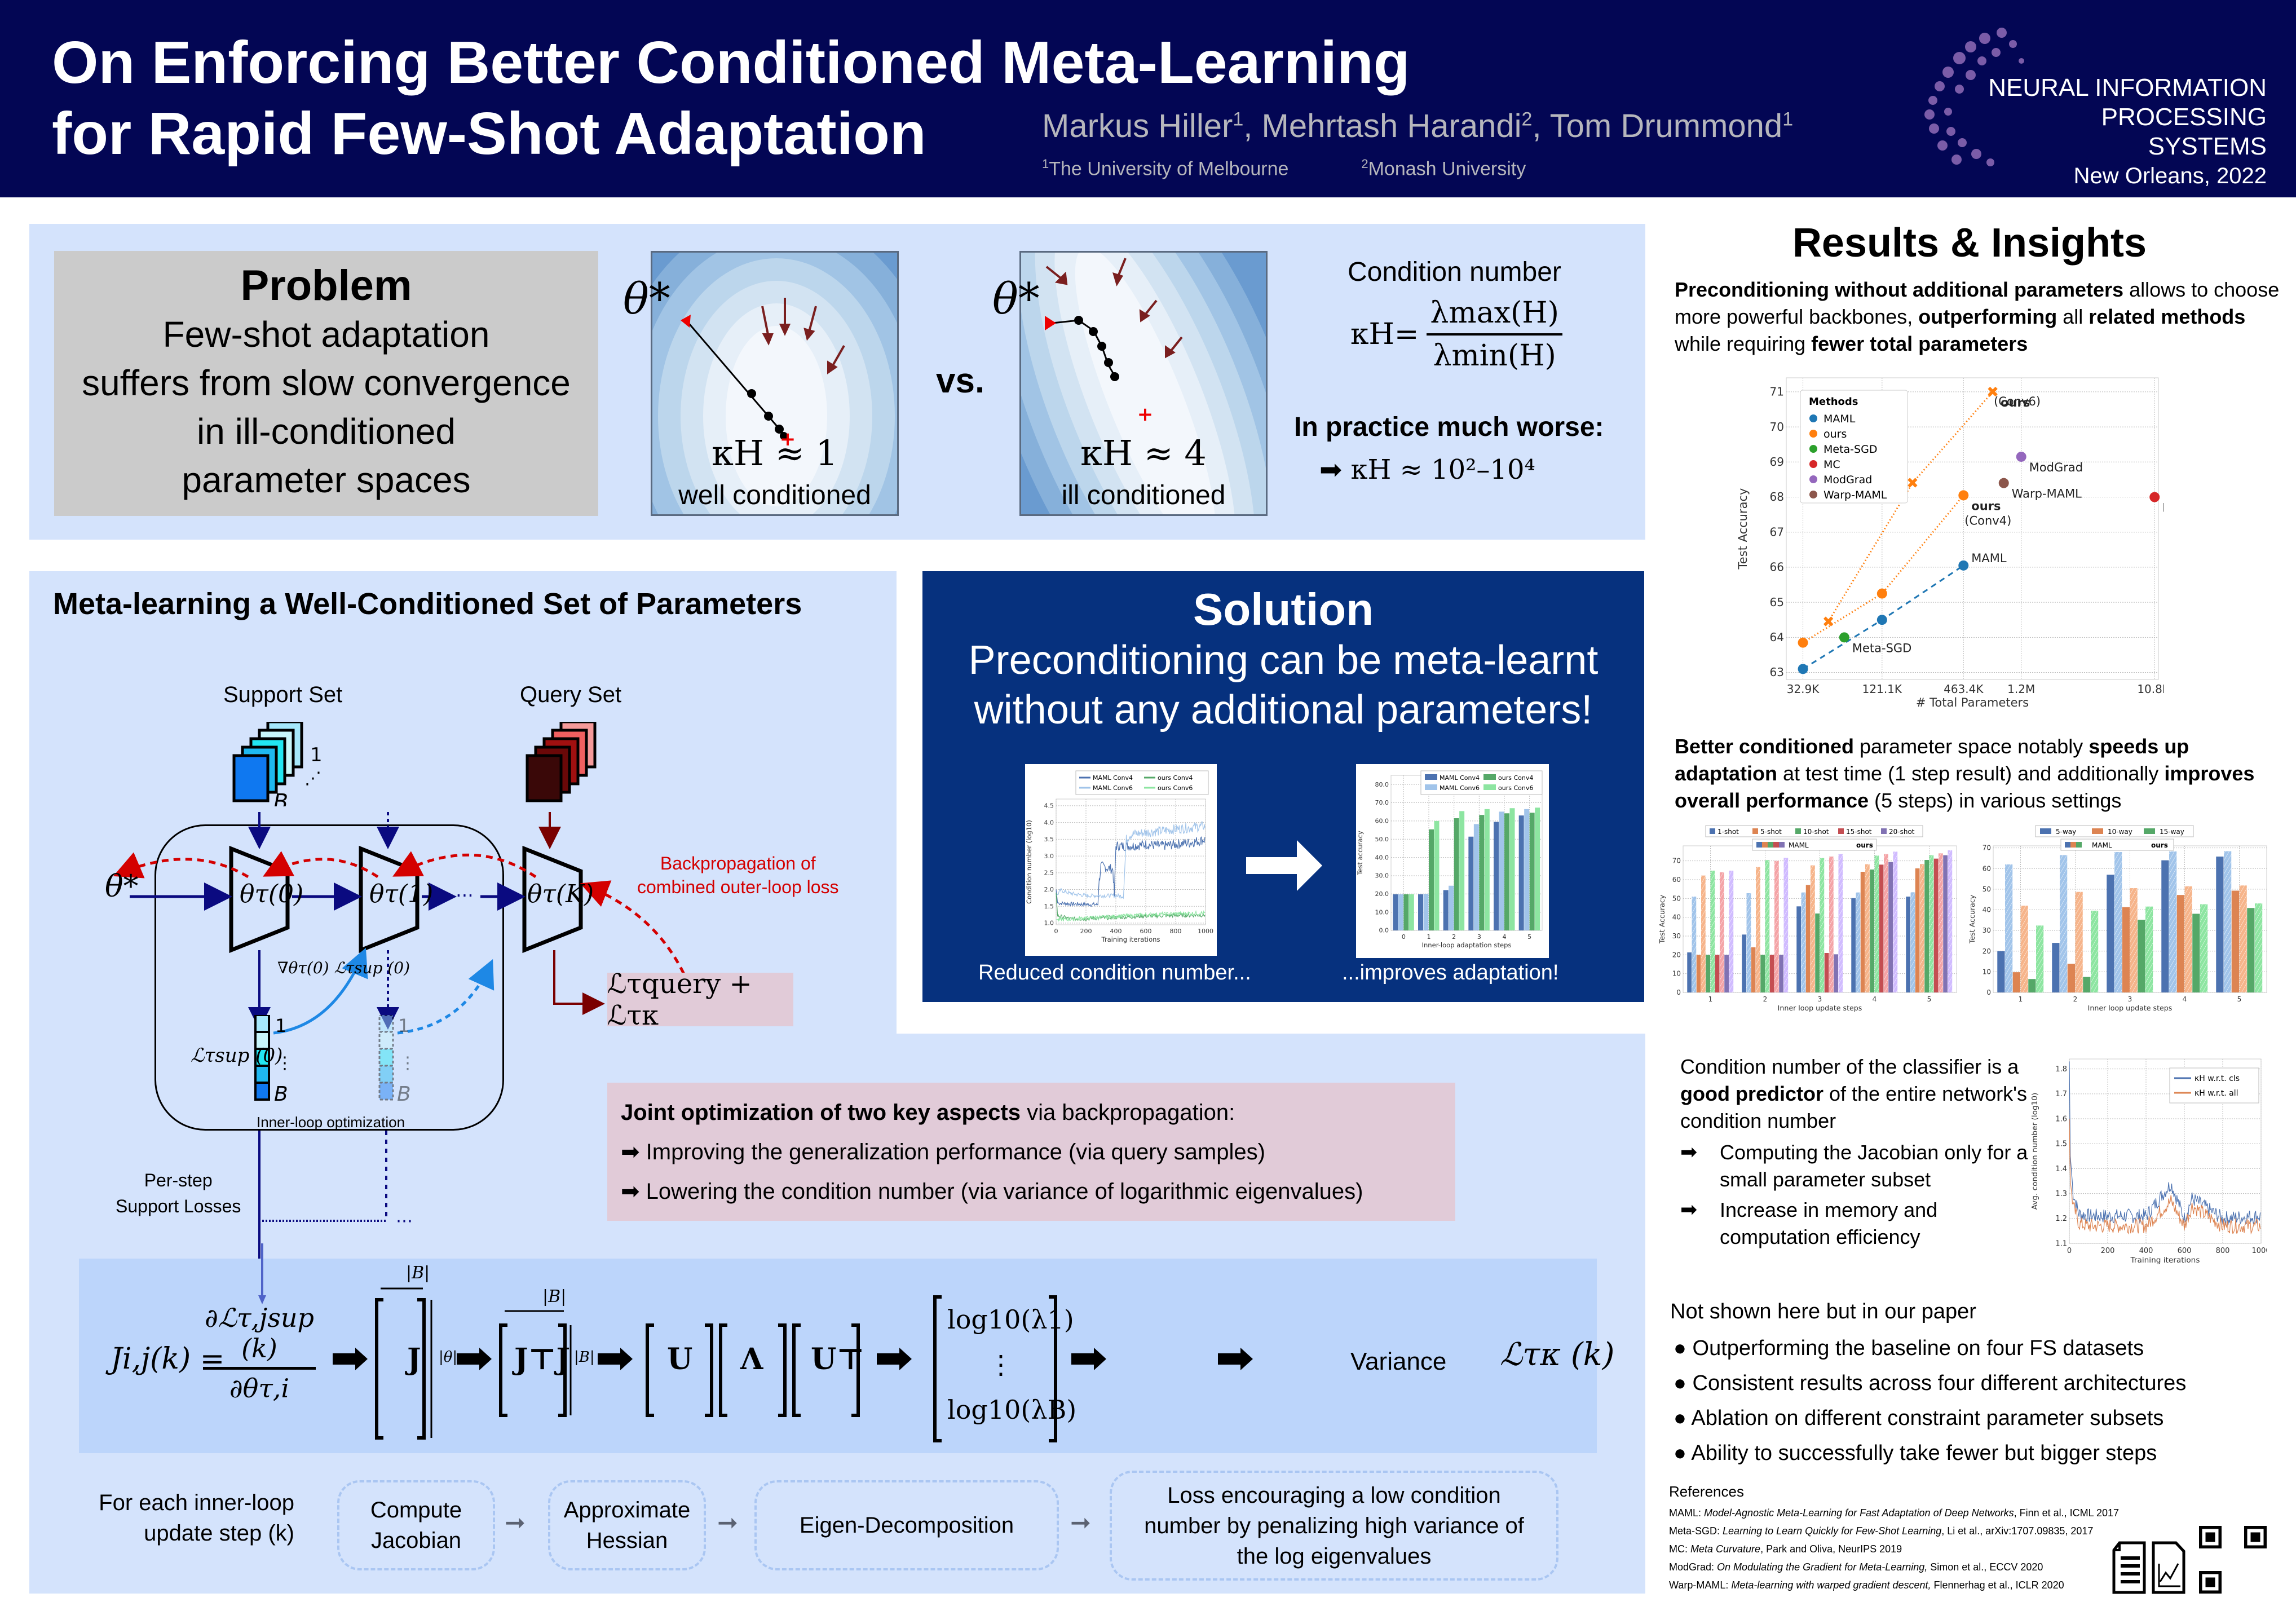 This screenshot has height=1624, width=2296. I want to click on eigenvector-matrix: U, so click(680, 1359).